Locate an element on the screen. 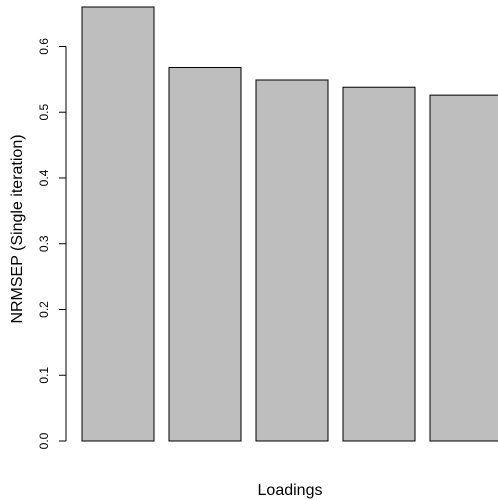 This screenshot has width=498, height=500. y-tick-label-1: 0.1 is located at coordinates (44, 375).